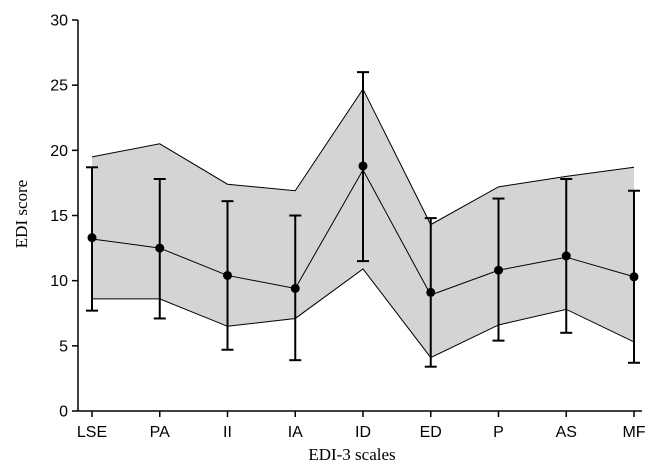 Image resolution: width=657 pixels, height=467 pixels. What do you see at coordinates (59, 151) in the screenshot?
I see `y-tick-label: 20` at bounding box center [59, 151].